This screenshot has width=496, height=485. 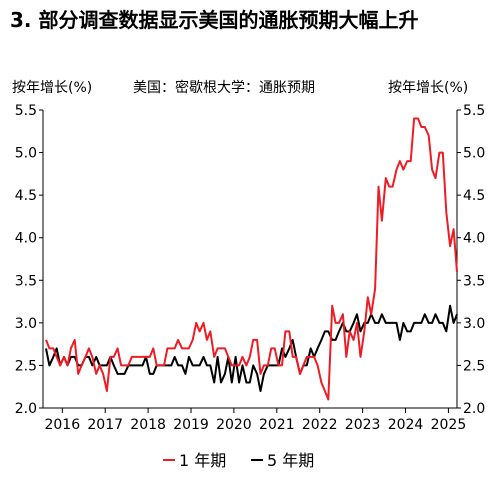 What do you see at coordinates (474, 366) in the screenshot?
I see `right-y-tick-label: 2.5` at bounding box center [474, 366].